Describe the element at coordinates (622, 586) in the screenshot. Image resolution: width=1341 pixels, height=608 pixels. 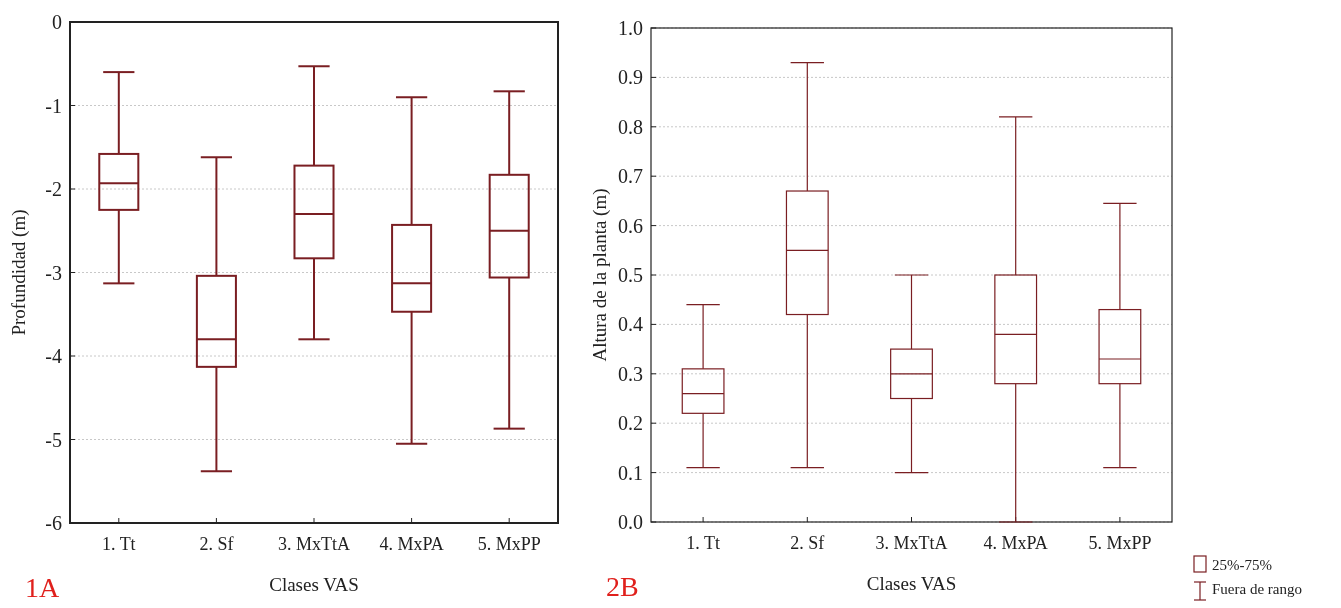
I see `text: 2B` at that location.